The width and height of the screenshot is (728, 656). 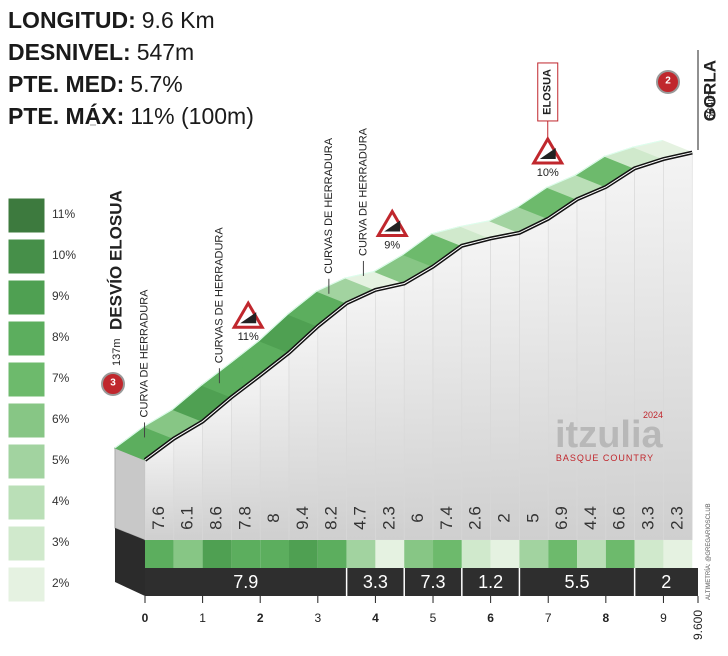 I want to click on slope-label: 11%, so click(x=248, y=337).